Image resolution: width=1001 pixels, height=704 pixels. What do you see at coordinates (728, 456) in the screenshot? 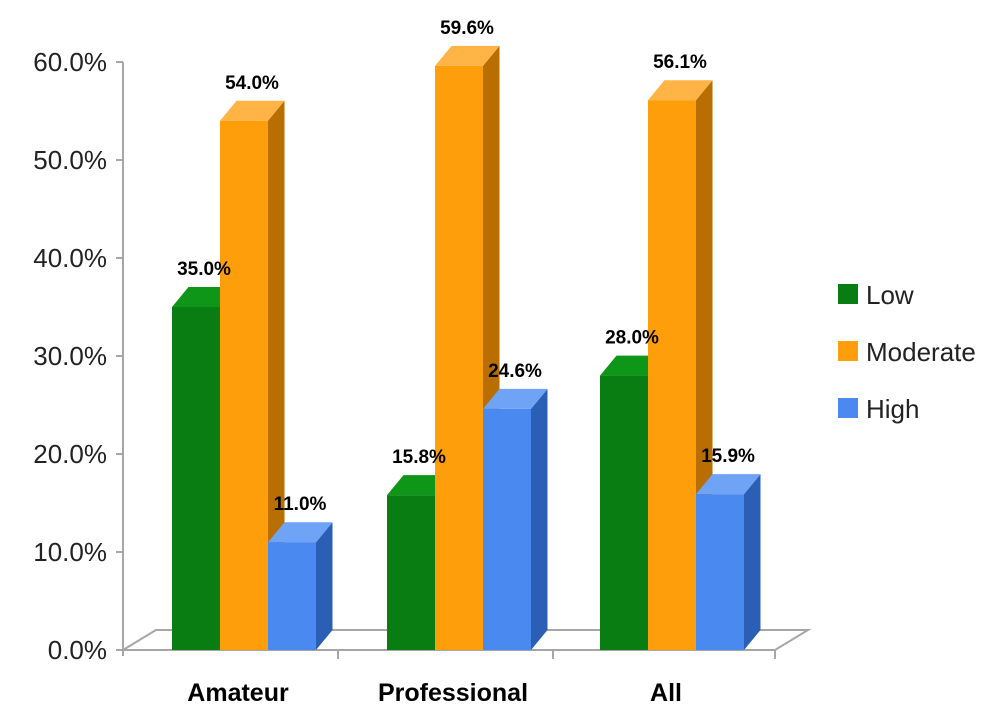
I see `data-label: 15.9%` at bounding box center [728, 456].